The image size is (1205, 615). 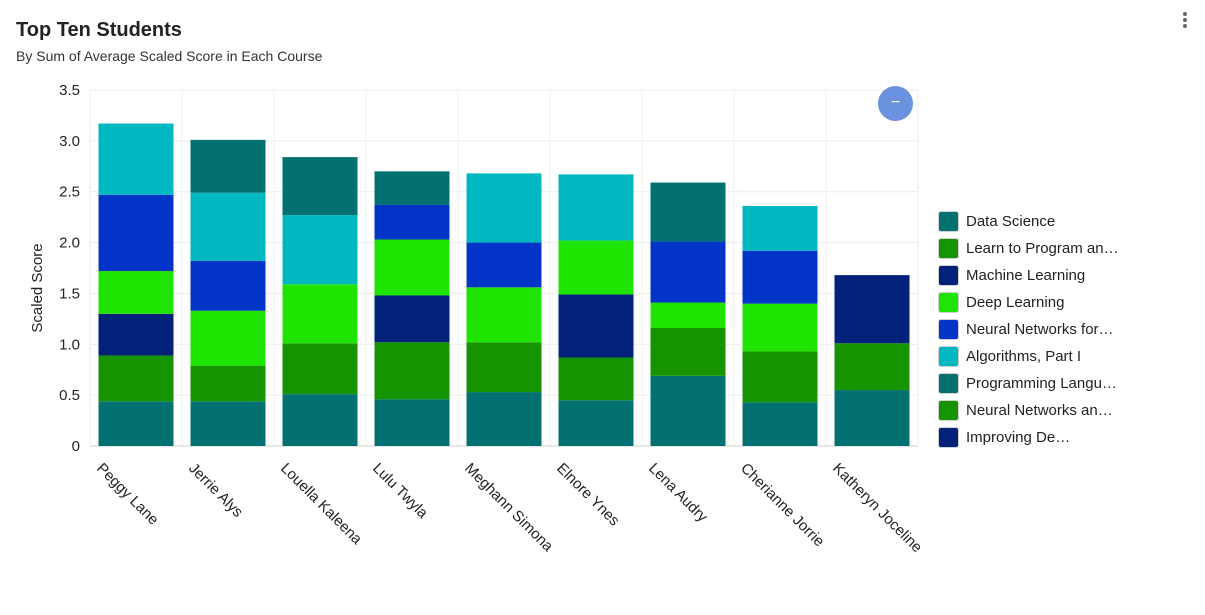 What do you see at coordinates (37, 287) in the screenshot?
I see `y-axis-title: Scaled Score` at bounding box center [37, 287].